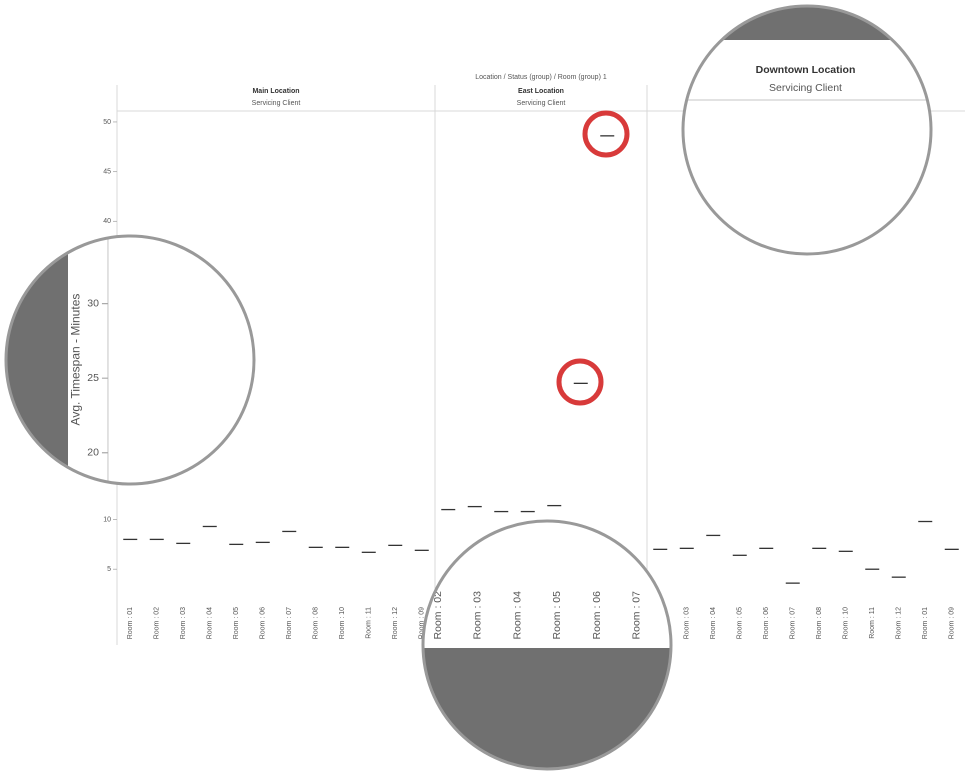 This screenshot has height=773, width=973. Describe the element at coordinates (157, 623) in the screenshot. I see `x-tick-label: Room : 02` at that location.